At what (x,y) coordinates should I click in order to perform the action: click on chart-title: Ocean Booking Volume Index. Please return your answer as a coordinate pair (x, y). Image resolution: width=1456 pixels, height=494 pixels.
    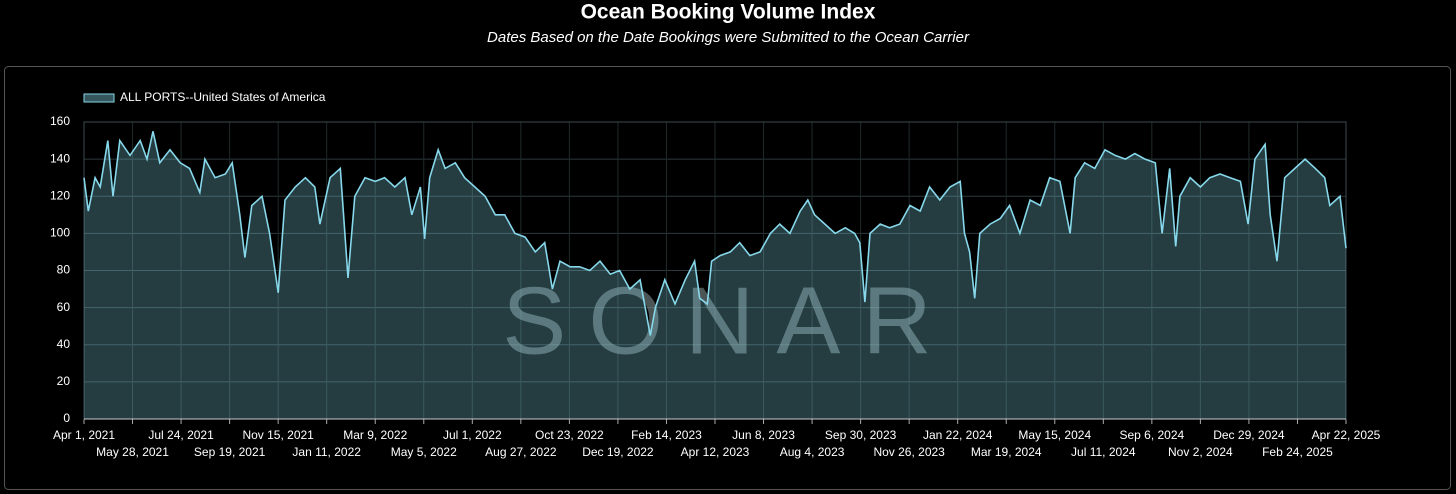
    Looking at the image, I should click on (728, 12).